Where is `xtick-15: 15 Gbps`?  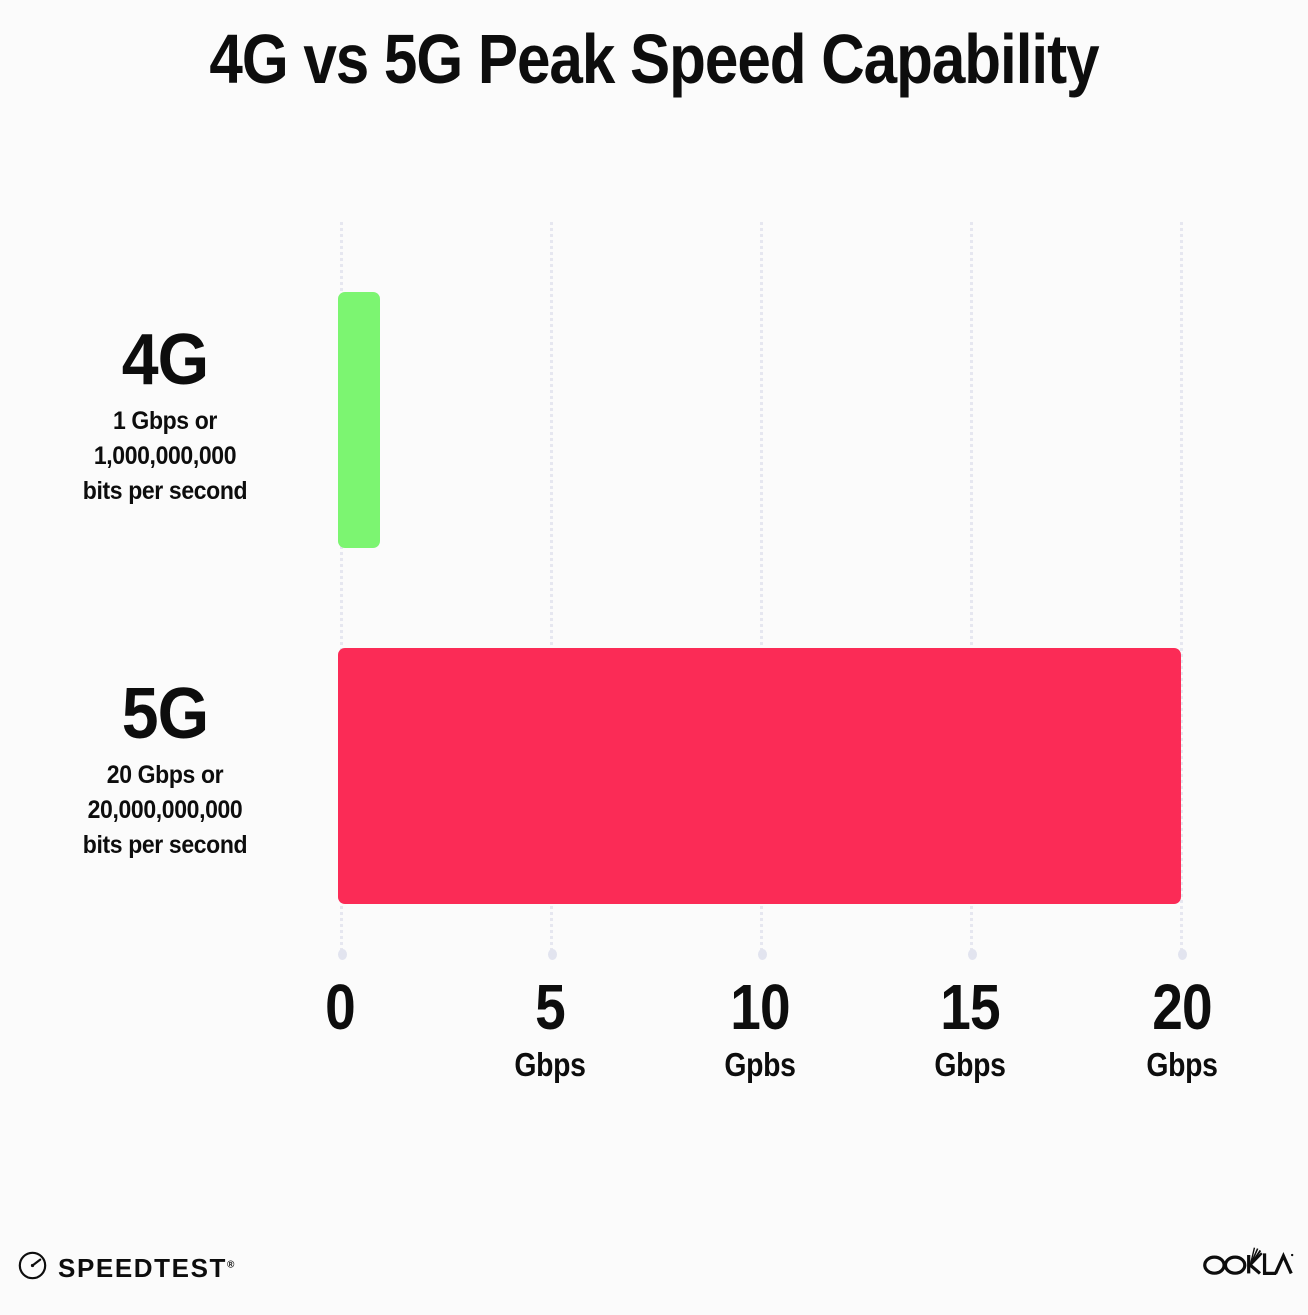
xtick-15: 15 Gbps is located at coordinates (970, 1029).